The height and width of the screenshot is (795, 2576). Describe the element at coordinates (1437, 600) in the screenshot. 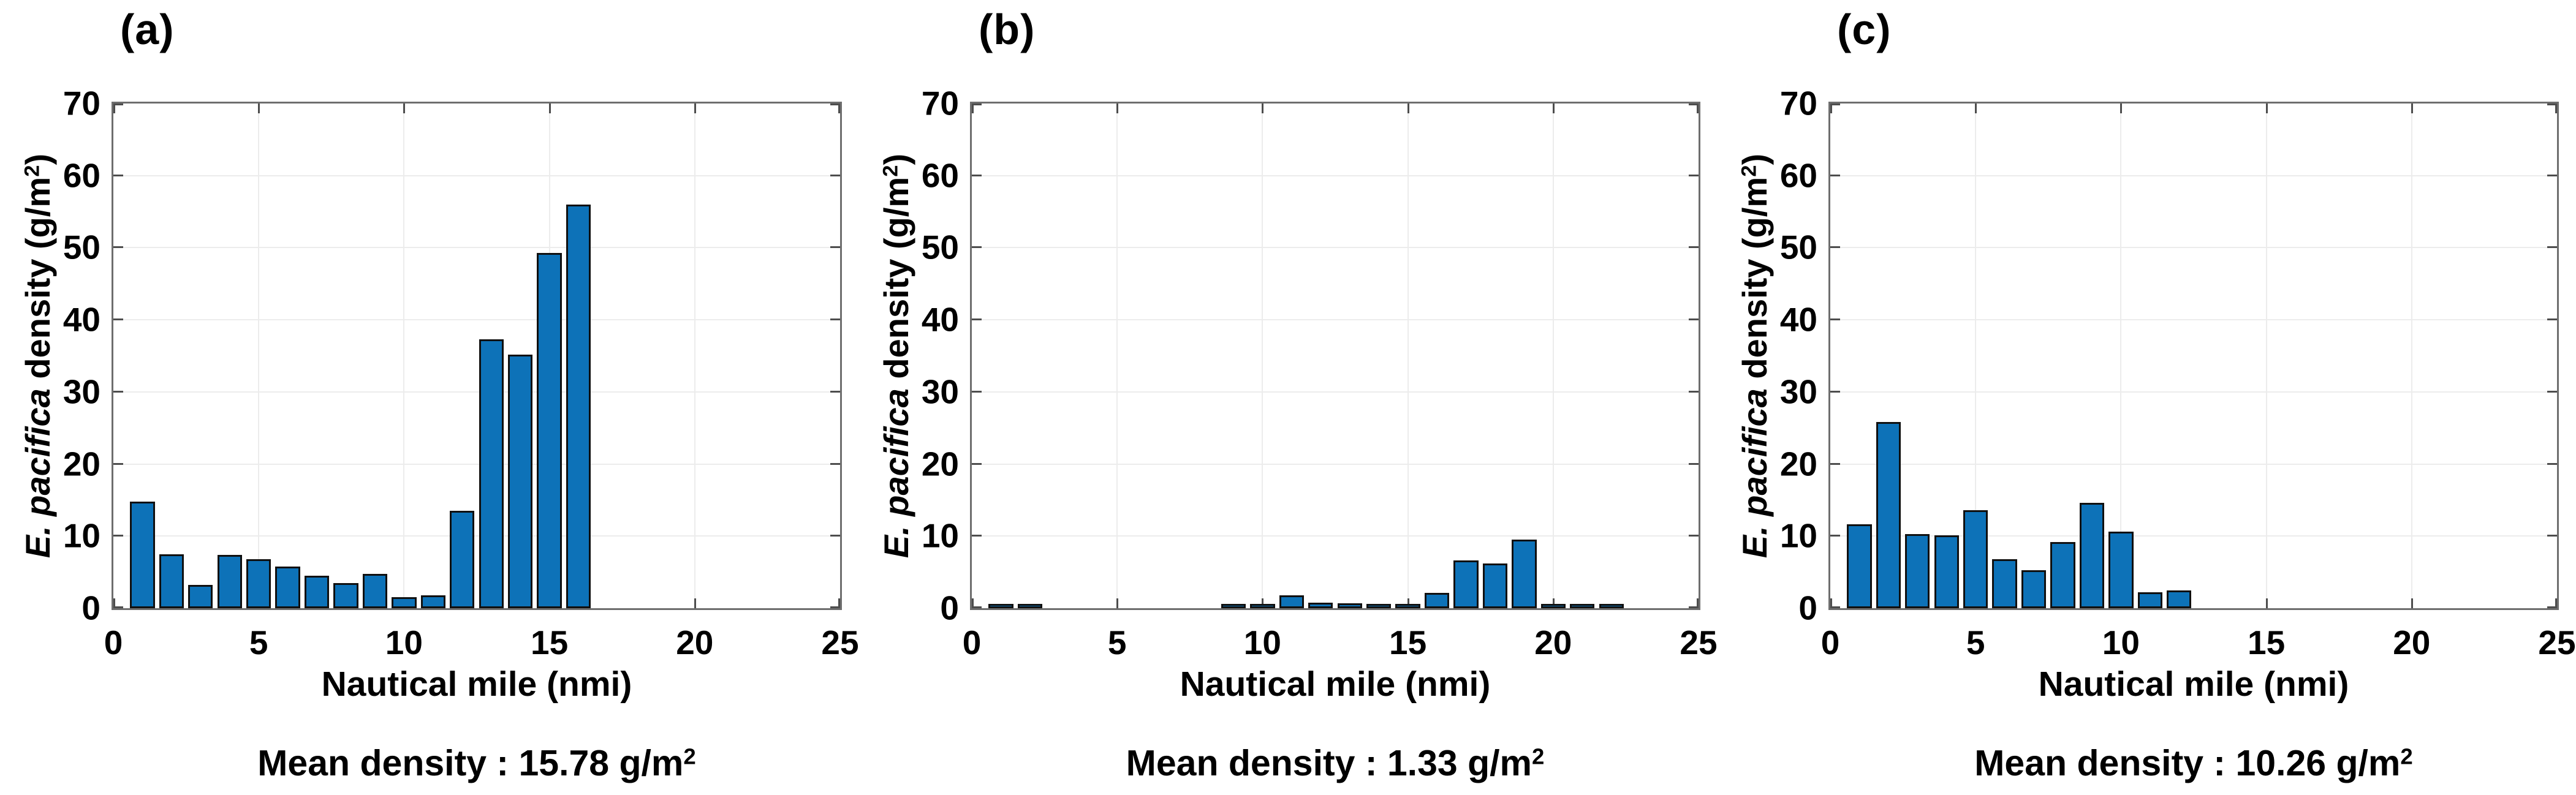

I see `bar-x16` at that location.